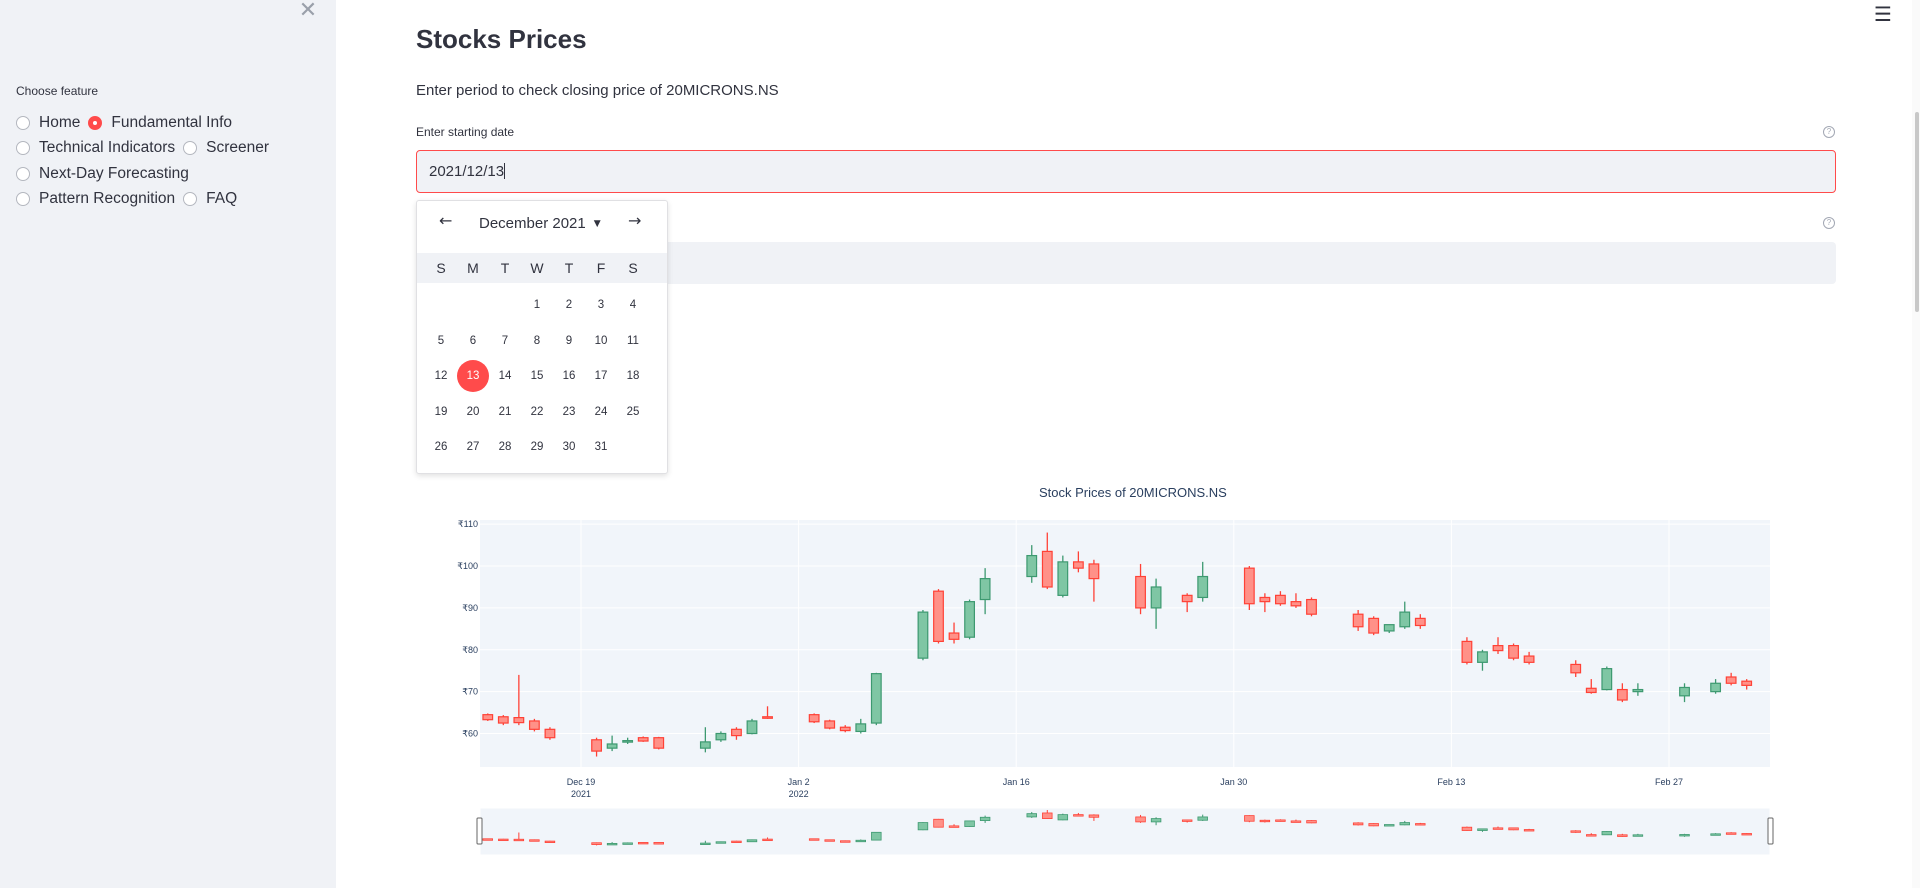 The height and width of the screenshot is (888, 1920). Describe the element at coordinates (95, 200) in the screenshot. I see `radio-pattern-recognition: Pattern Recognition` at that location.